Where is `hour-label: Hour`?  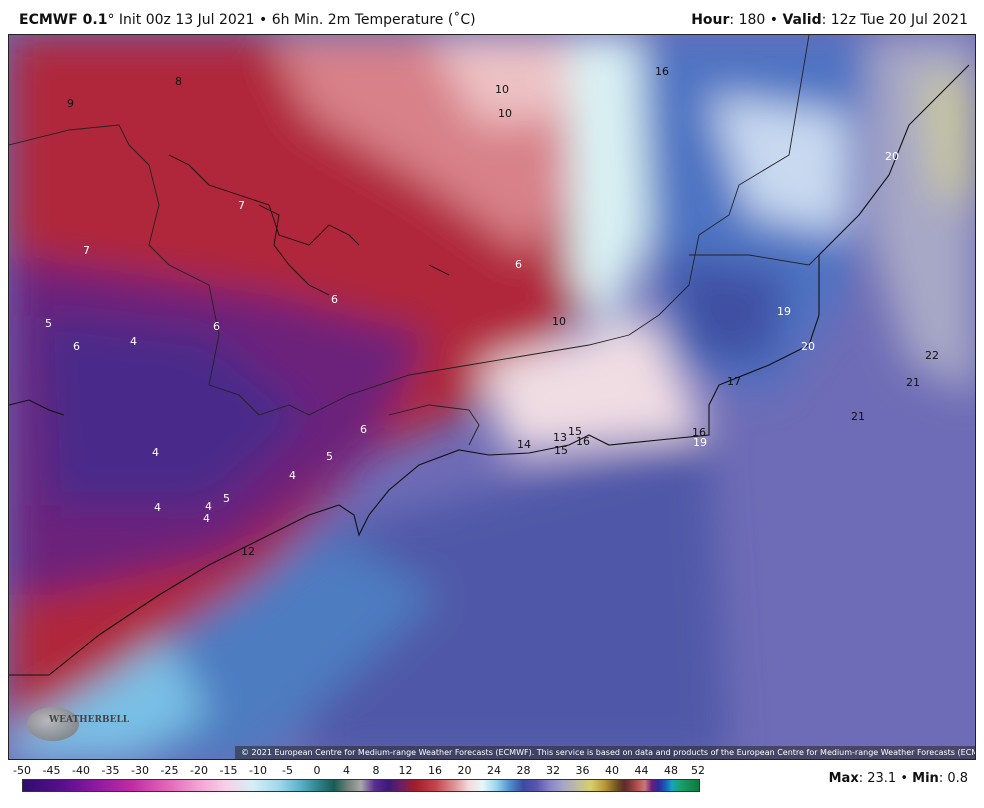 hour-label: Hour is located at coordinates (710, 20).